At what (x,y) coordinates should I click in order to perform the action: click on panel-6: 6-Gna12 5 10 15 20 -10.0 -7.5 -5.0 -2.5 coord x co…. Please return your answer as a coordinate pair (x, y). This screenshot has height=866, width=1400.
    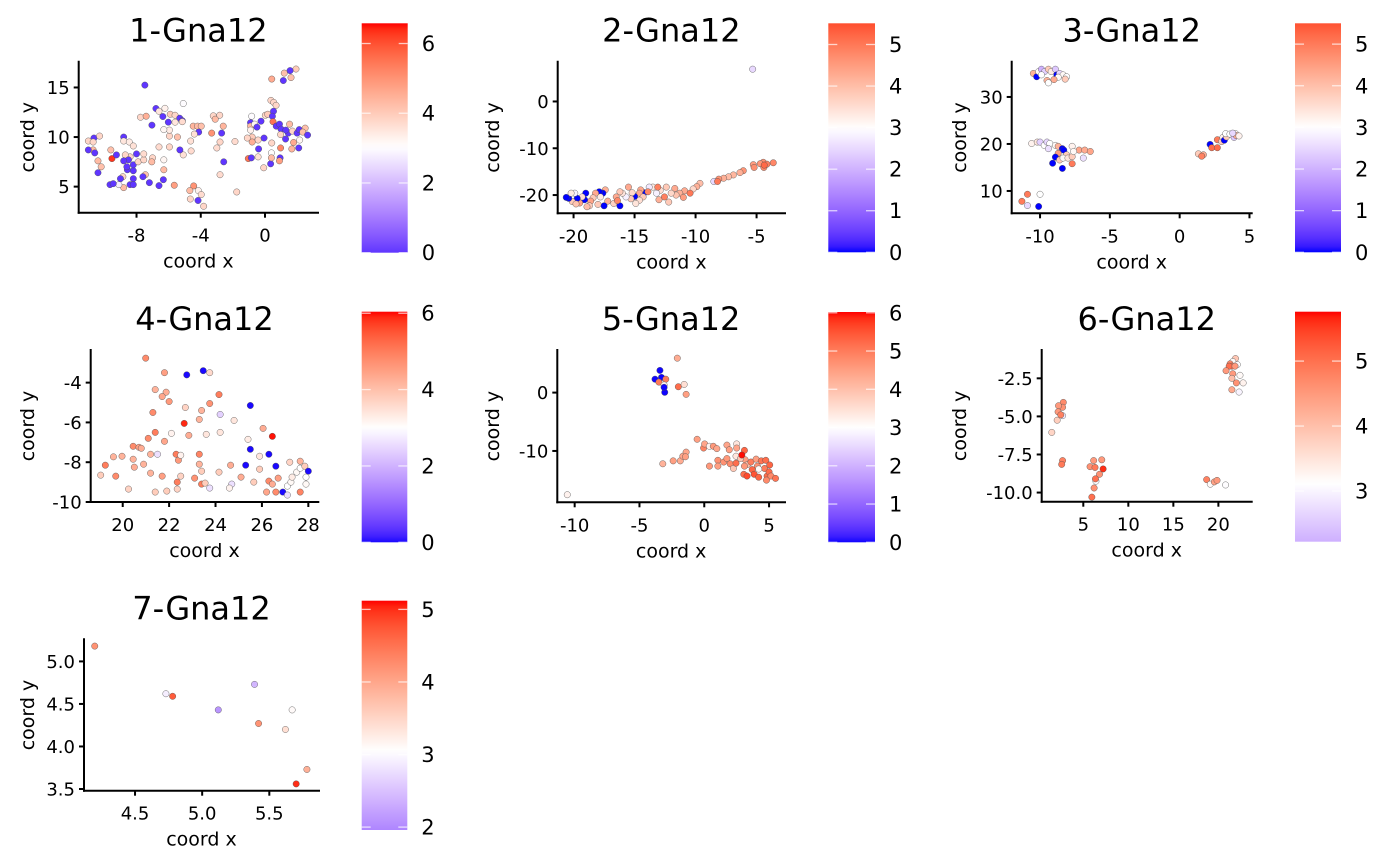
    Looking at the image, I should click on (1158, 431).